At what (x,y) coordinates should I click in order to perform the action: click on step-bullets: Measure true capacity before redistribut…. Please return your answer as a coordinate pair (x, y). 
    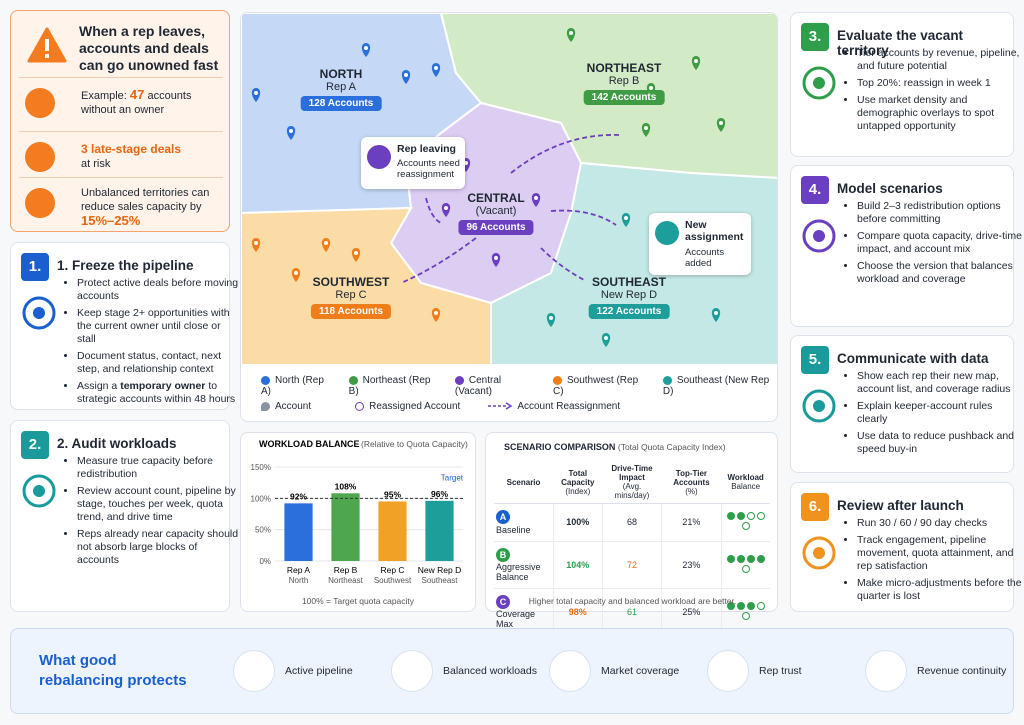
    Looking at the image, I should click on (152, 513).